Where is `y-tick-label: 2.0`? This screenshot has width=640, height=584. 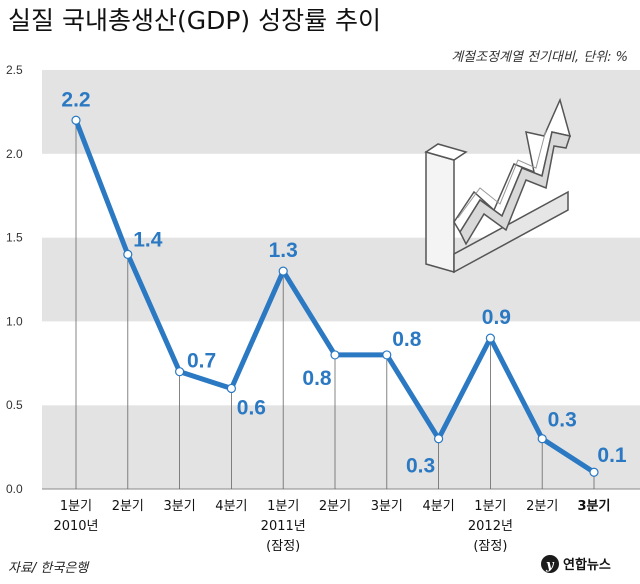 y-tick-label: 2.0 is located at coordinates (14, 154).